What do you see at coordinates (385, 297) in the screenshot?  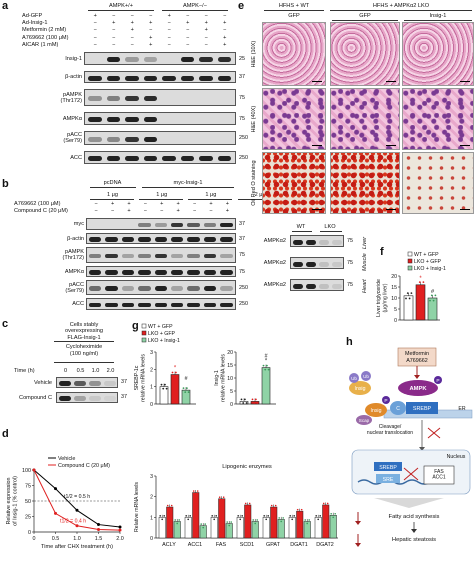 I see `text-line: (μg/mg liver)` at bounding box center [385, 297].